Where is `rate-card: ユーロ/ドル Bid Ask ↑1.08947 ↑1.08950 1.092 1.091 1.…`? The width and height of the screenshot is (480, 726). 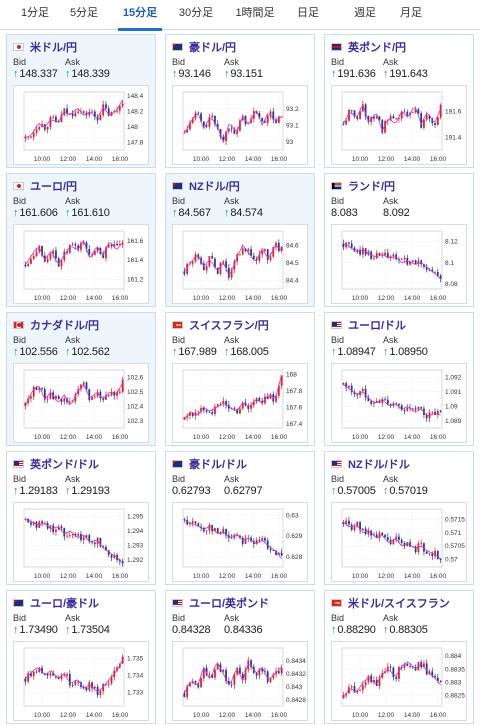 rate-card: ユーロ/ドル Bid Ask ↑1.08947 ↑1.08950 1.092 1.091 1.… is located at coordinates (399, 379).